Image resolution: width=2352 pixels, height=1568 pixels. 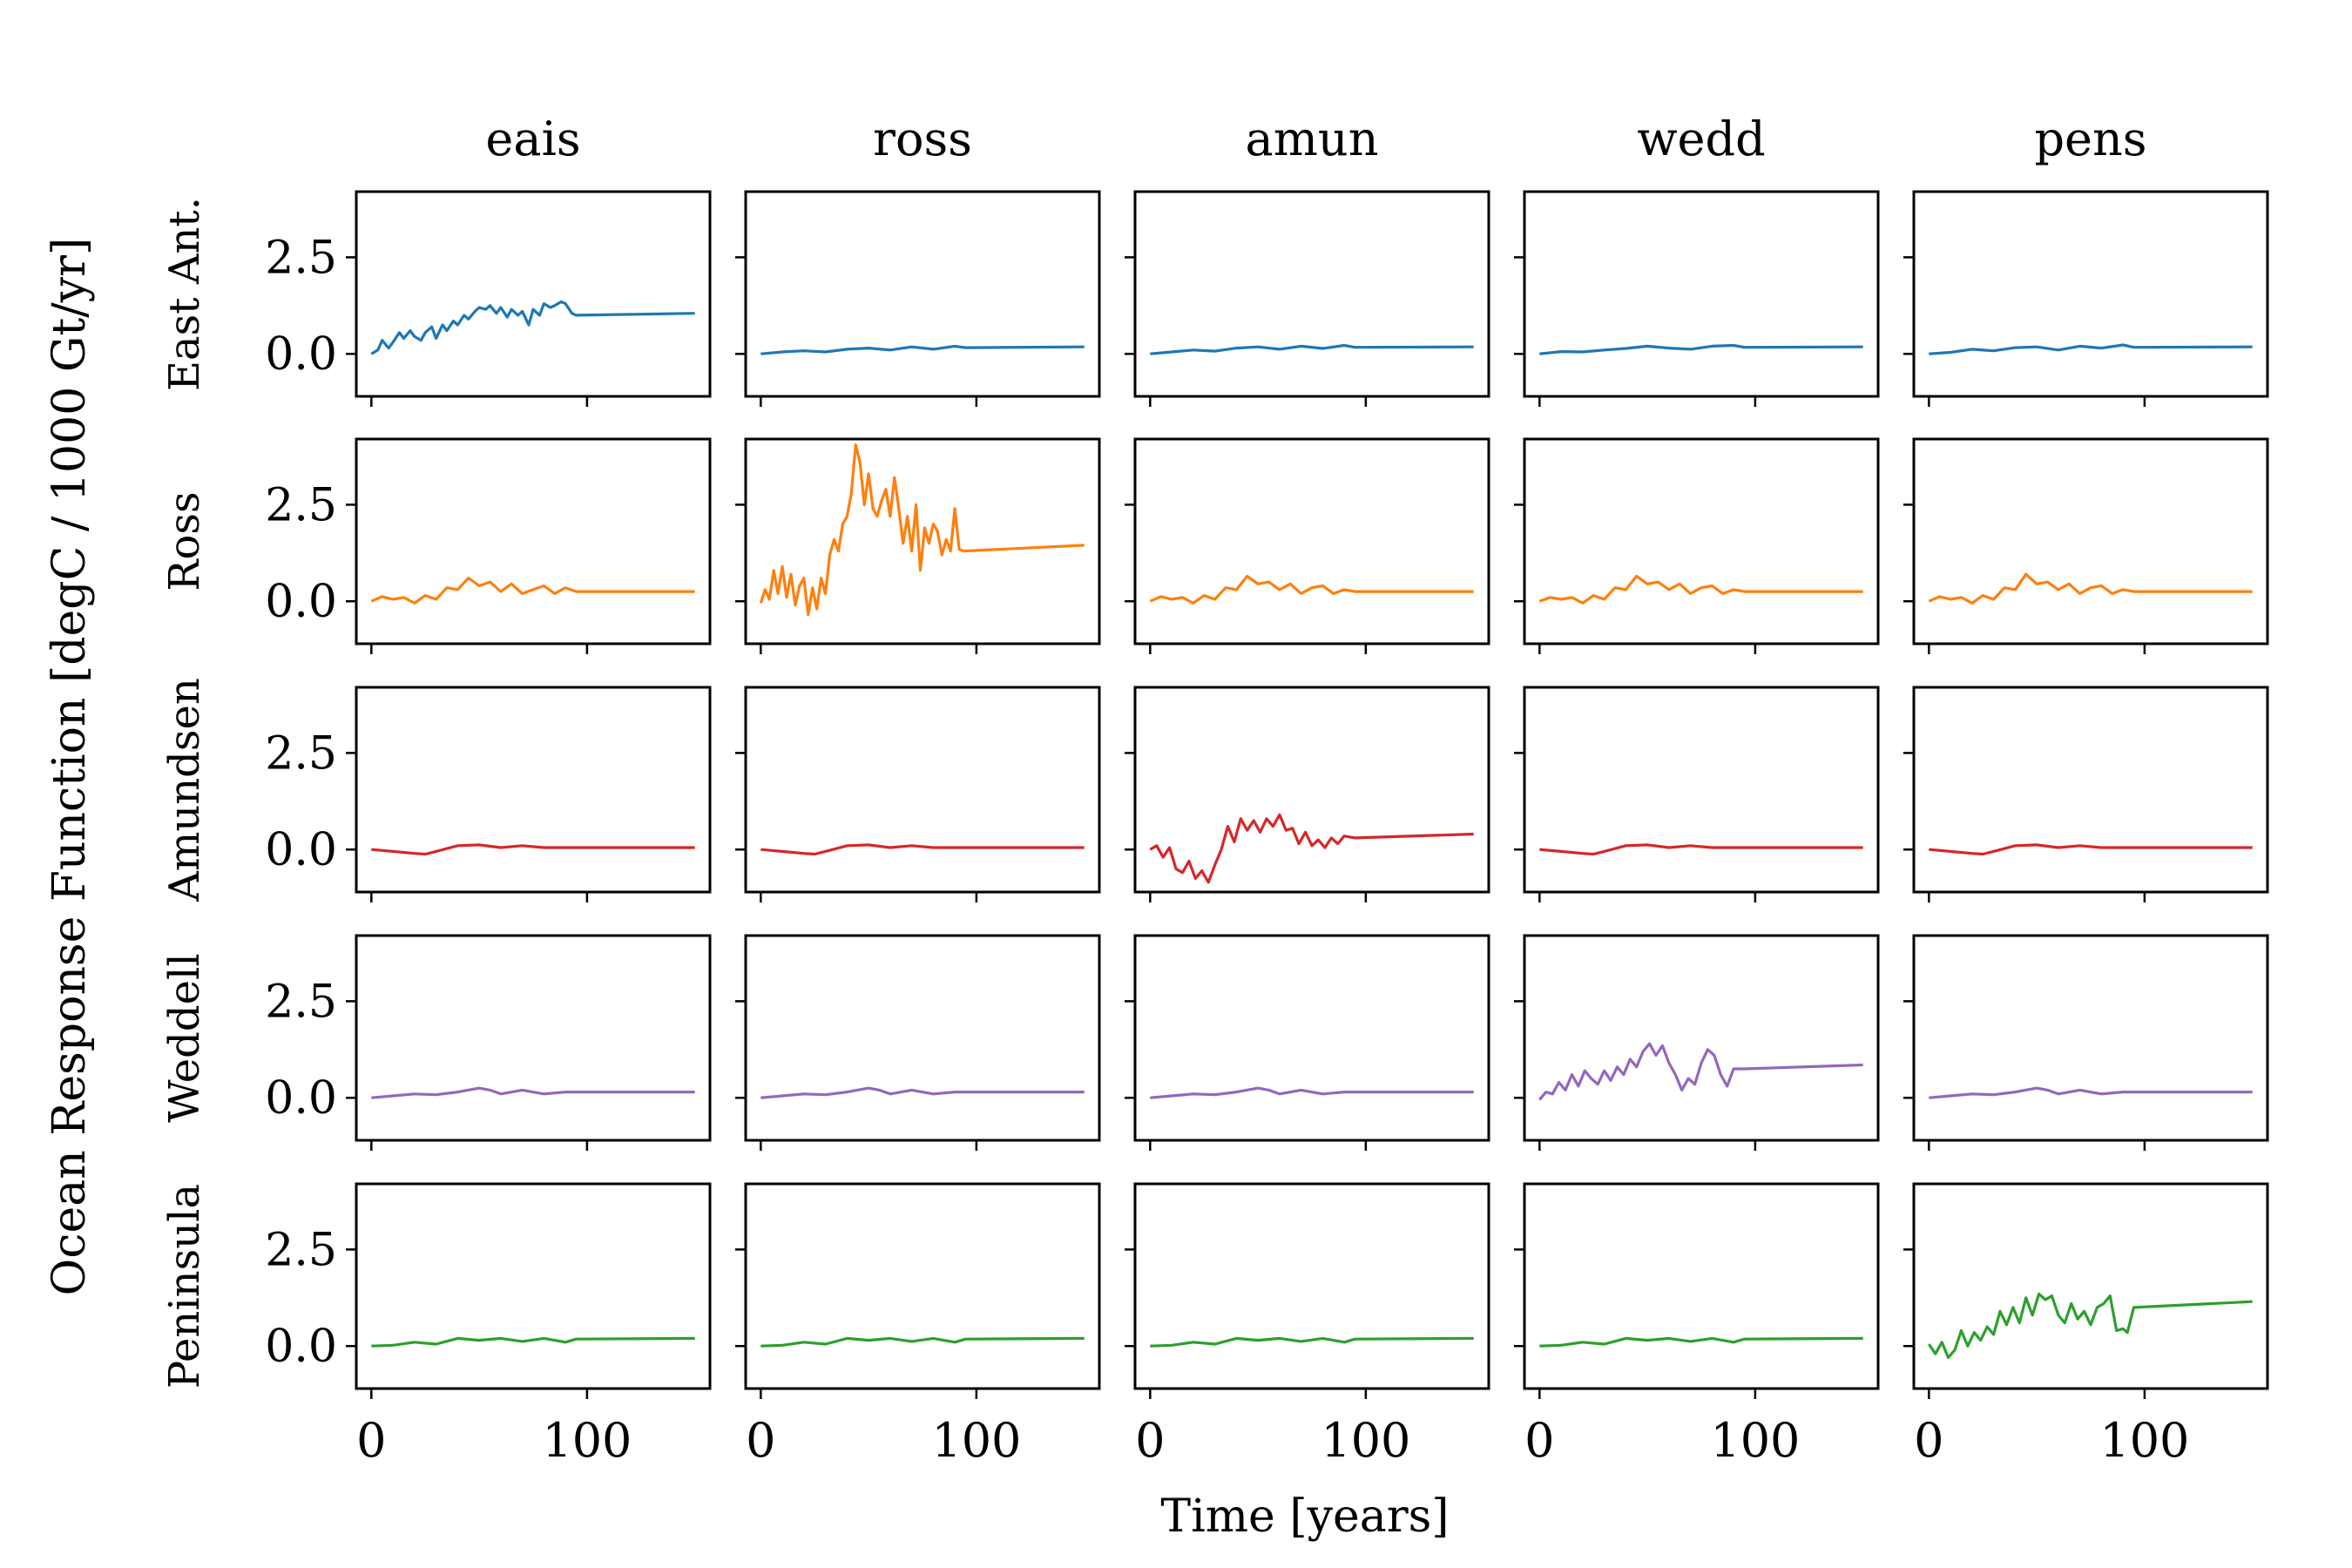 I want to click on column-title-amun: amun, so click(x=1312, y=139).